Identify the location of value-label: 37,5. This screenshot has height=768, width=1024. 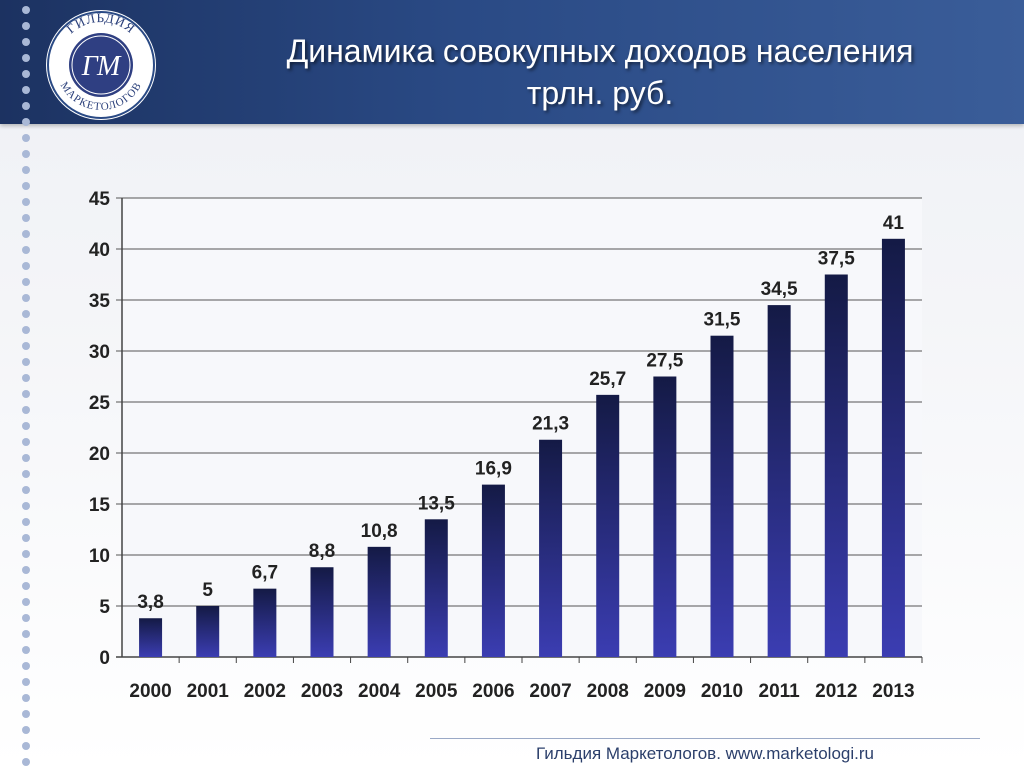
(836, 259).